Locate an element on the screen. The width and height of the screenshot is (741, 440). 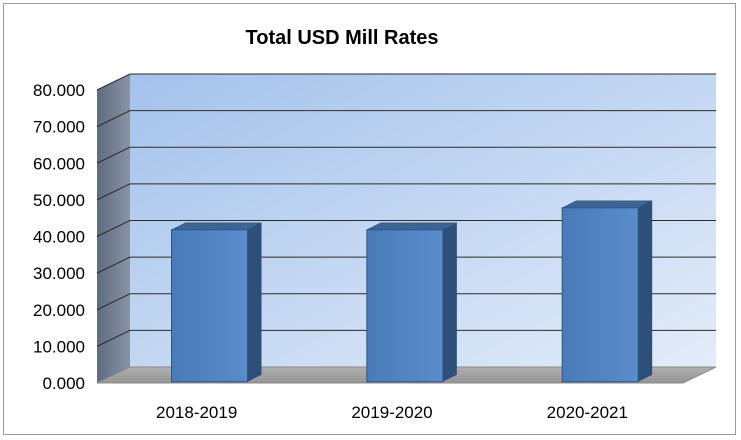
x-tick-label: 2019-2020 is located at coordinates (391, 412).